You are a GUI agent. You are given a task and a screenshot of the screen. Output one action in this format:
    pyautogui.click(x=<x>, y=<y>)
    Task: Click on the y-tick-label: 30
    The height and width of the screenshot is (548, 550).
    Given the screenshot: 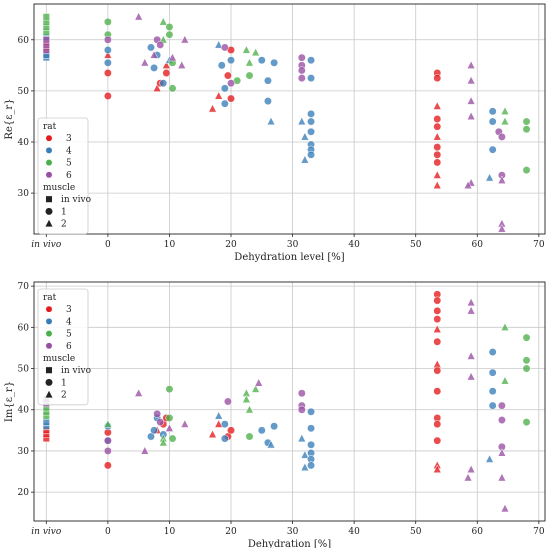 What is the action you would take?
    pyautogui.click(x=24, y=194)
    